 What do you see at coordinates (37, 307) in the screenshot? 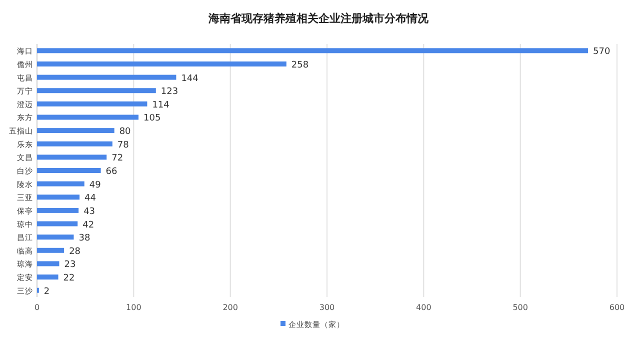
I see `x-tick-label: 0` at bounding box center [37, 307].